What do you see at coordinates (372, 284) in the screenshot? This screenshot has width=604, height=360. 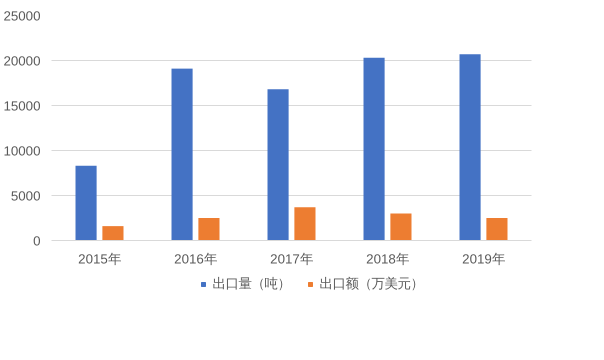 I see `legend-label: 出口额（万美元）` at bounding box center [372, 284].